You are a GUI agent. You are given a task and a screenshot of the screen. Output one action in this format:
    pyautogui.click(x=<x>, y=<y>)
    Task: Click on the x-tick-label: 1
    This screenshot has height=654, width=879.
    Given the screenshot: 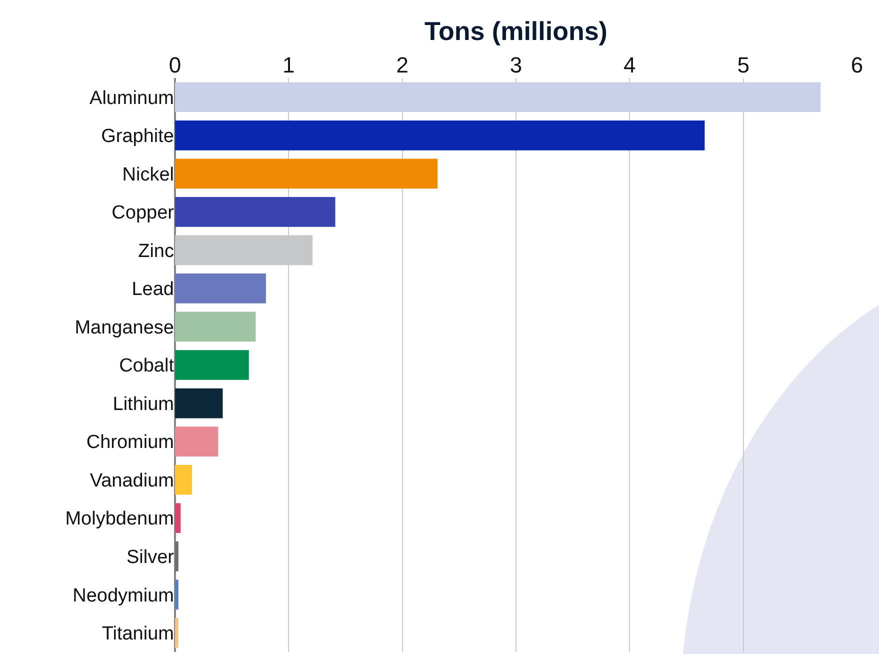 What is the action you would take?
    pyautogui.click(x=288, y=65)
    